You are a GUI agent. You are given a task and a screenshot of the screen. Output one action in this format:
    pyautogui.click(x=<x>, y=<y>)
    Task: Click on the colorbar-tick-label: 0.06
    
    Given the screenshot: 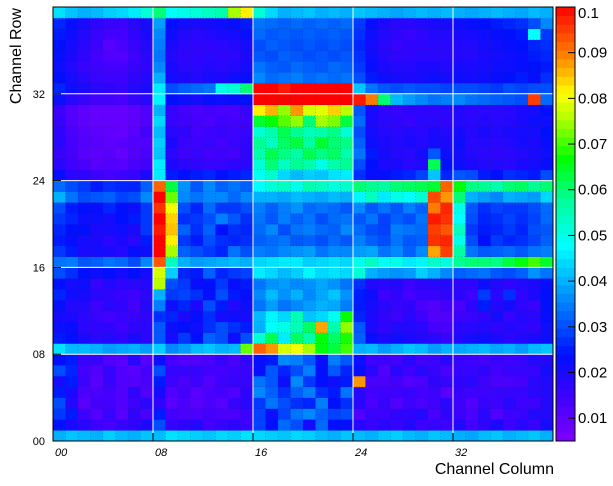 What is the action you would take?
    pyautogui.click(x=592, y=190)
    